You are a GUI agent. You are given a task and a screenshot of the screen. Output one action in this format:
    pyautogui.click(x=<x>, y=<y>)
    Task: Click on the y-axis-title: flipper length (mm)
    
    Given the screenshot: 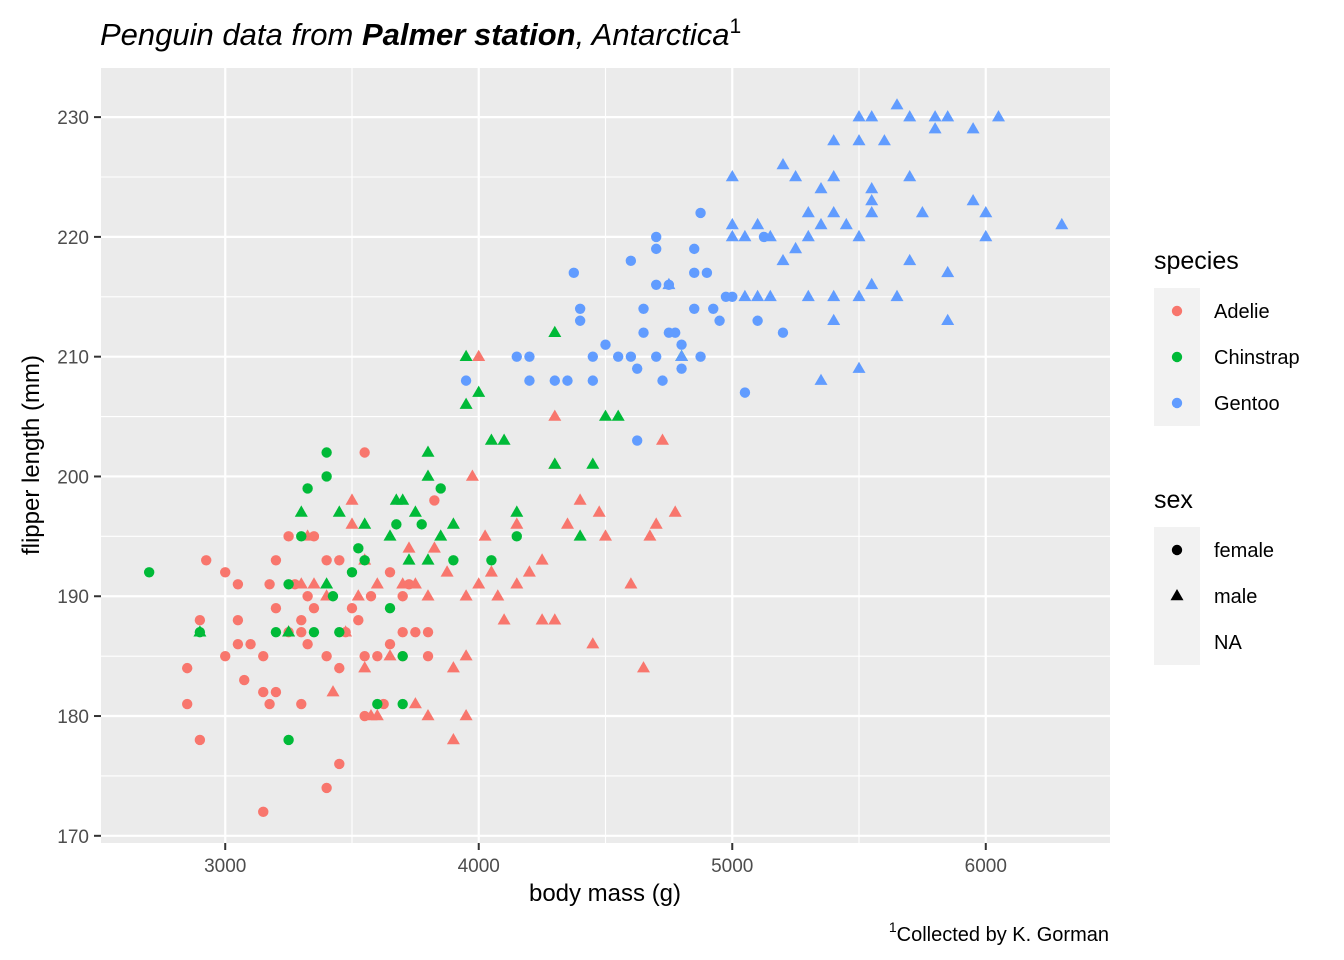 What is the action you would take?
    pyautogui.click(x=31, y=455)
    